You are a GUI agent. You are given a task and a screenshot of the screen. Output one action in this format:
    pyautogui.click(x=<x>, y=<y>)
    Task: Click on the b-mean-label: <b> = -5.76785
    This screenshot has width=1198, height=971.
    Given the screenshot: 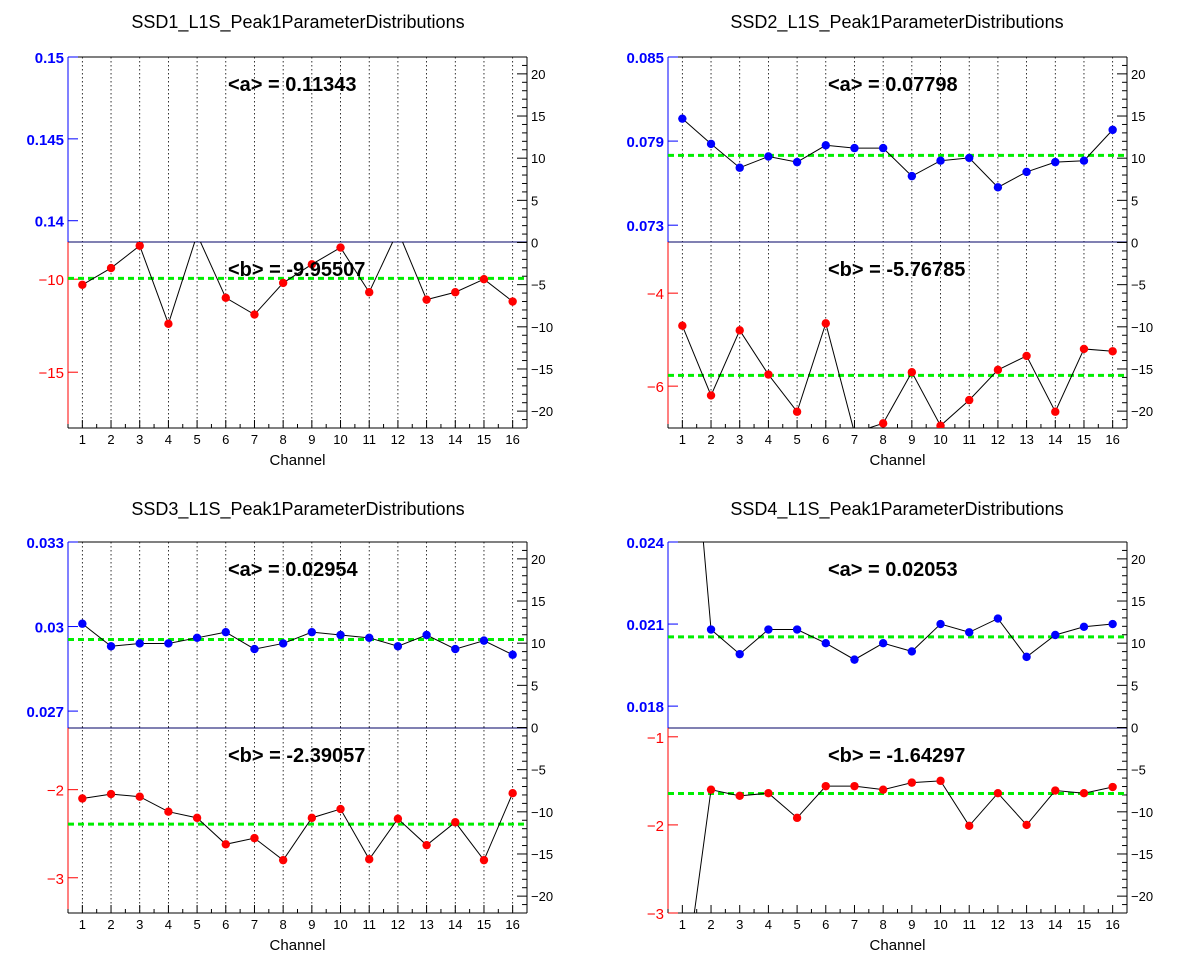 What is the action you would take?
    pyautogui.click(x=896, y=270)
    